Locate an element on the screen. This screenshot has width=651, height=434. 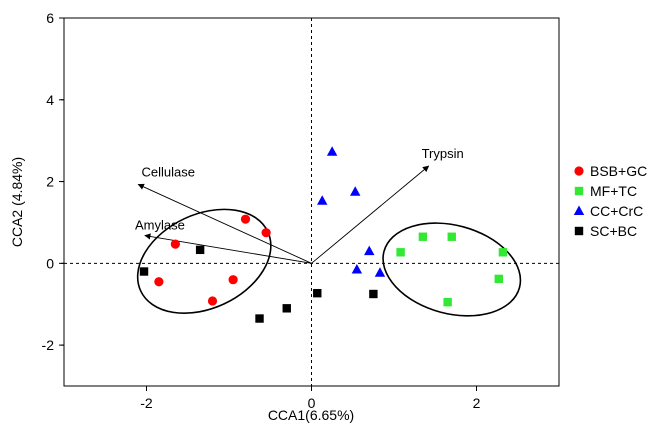
group-ellipses is located at coordinates (329, 262).